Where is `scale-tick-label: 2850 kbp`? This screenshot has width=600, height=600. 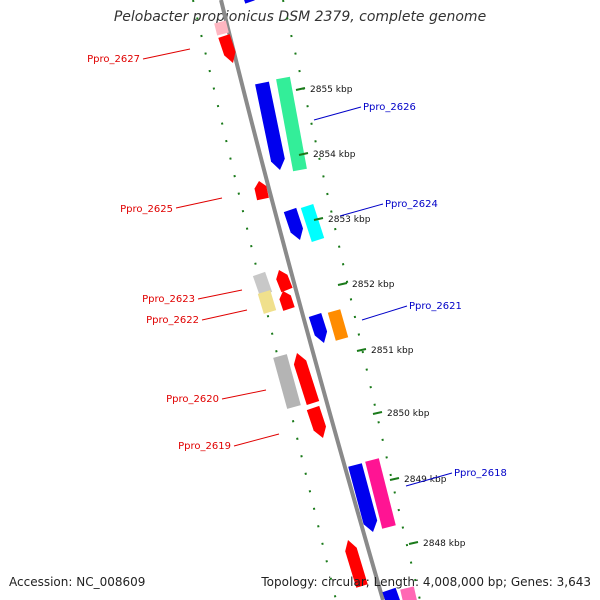 scale-tick-label: 2850 kbp is located at coordinates (408, 414).